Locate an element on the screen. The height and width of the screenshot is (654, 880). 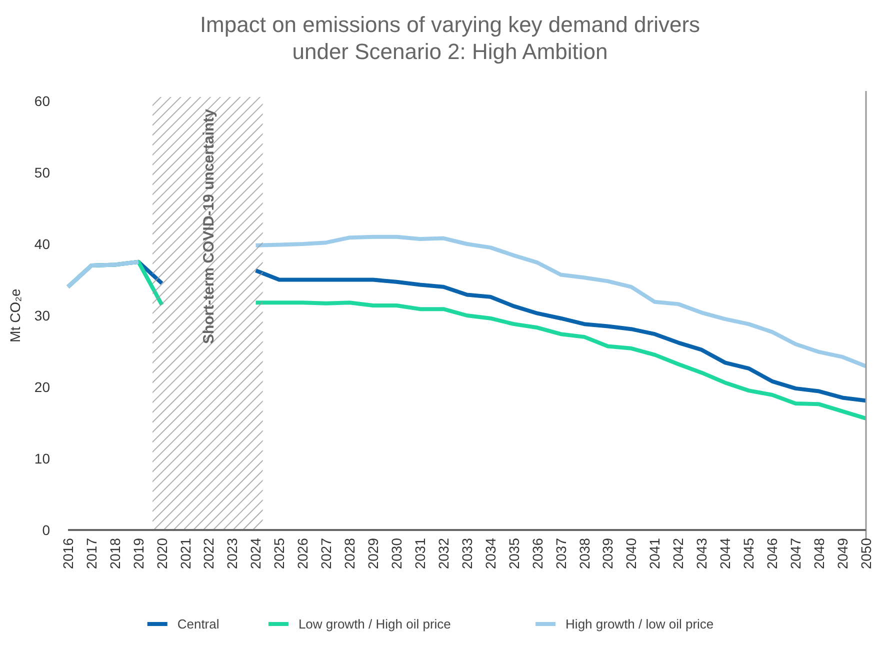
y-tick-label: 40 is located at coordinates (42, 244).